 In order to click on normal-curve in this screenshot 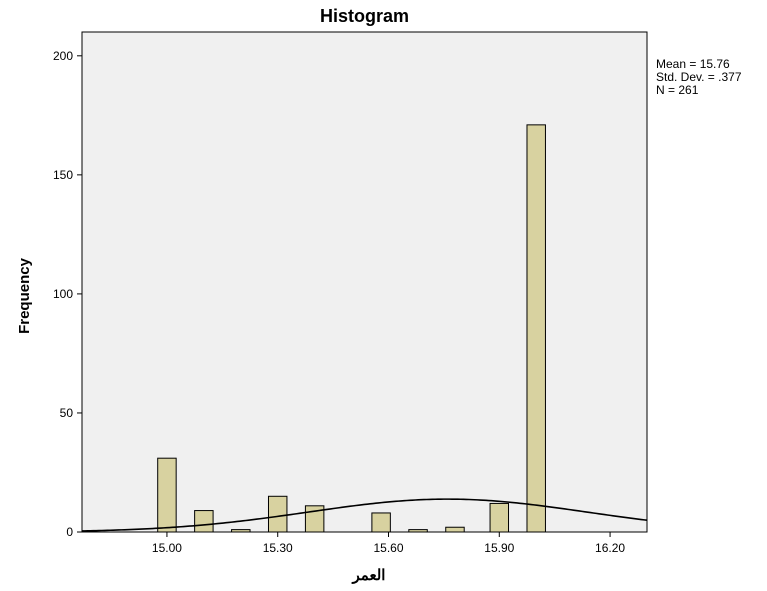, I will do `click(364, 515)`.